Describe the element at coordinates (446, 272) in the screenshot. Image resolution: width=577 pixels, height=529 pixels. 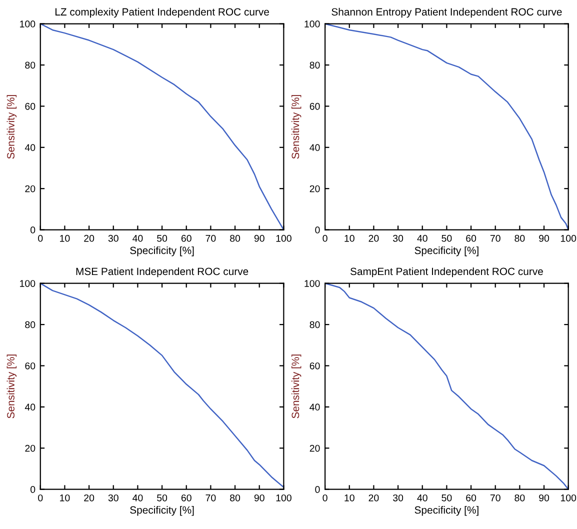
I see `chart-title: SampEnt Patient Independent ROC curve` at that location.